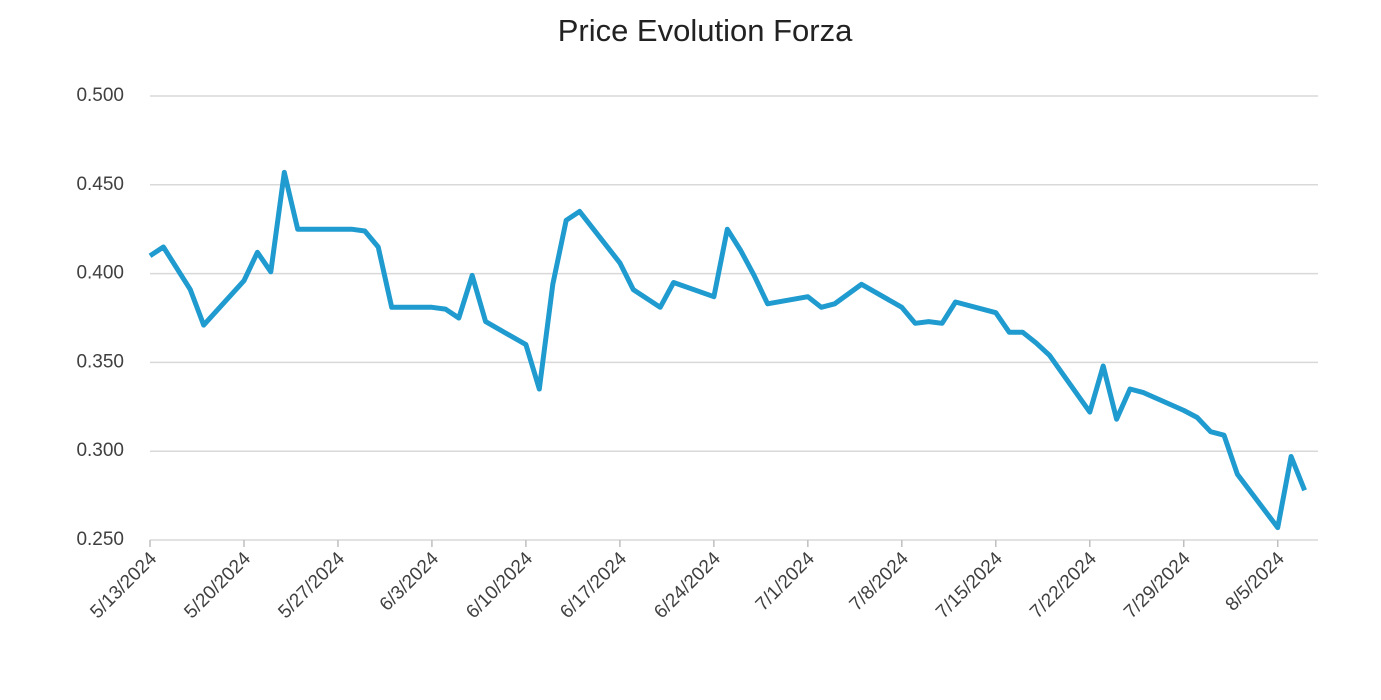  I want to click on y-tick-label: 0.300, so click(100, 450).